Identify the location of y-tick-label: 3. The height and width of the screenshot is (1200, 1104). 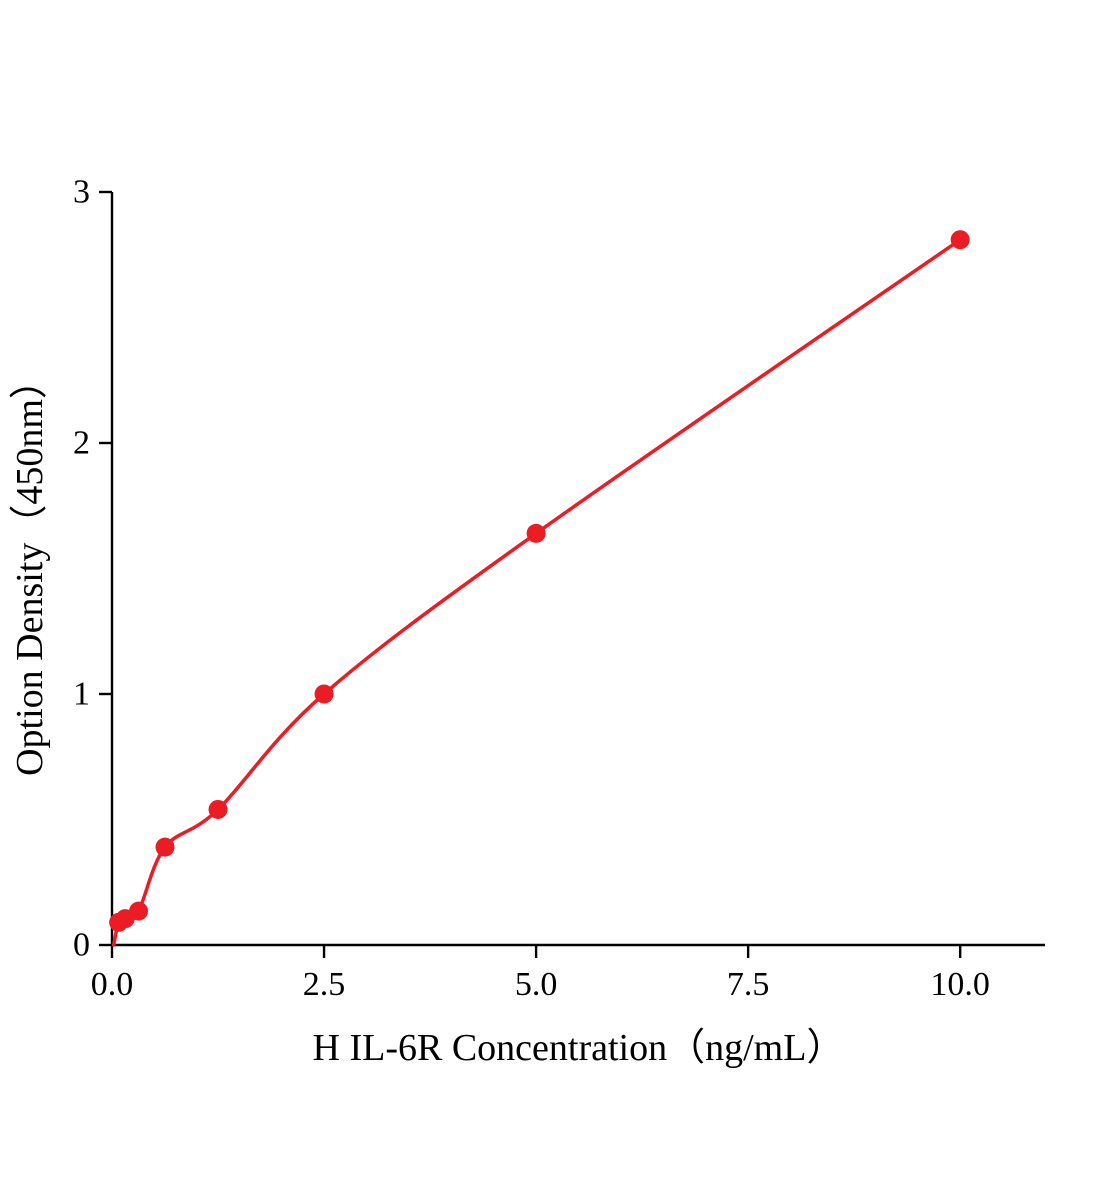
(81, 192).